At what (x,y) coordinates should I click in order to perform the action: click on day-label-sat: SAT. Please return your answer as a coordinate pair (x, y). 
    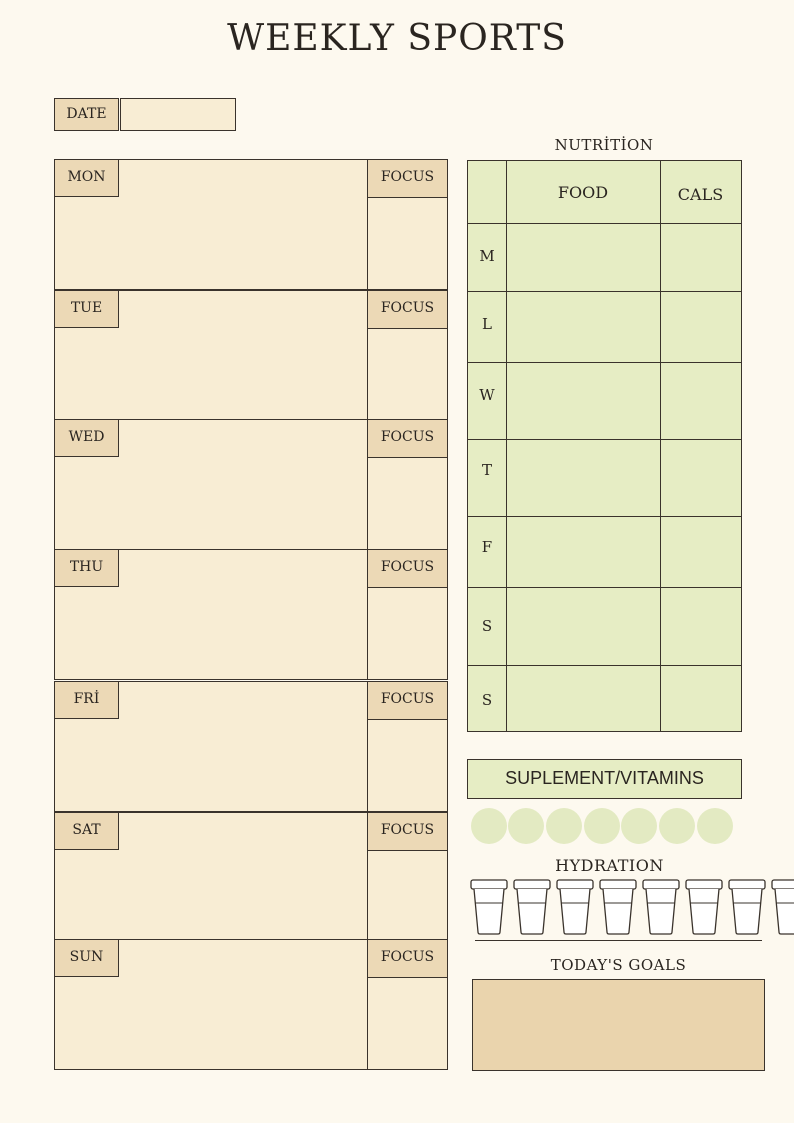
    Looking at the image, I should click on (86, 831).